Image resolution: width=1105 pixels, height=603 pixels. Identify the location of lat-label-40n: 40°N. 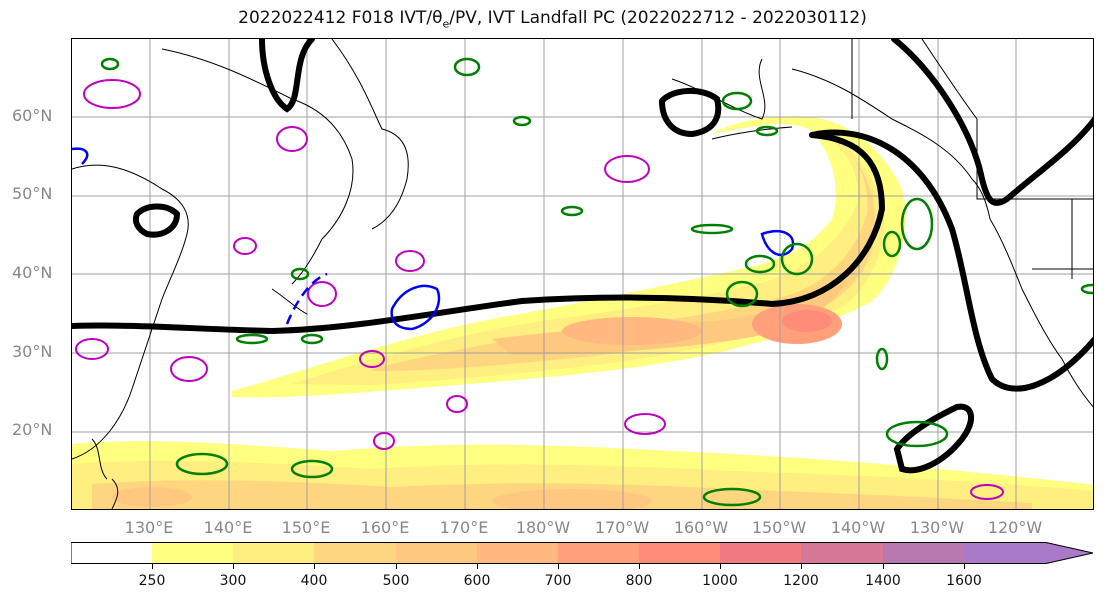
(32, 272).